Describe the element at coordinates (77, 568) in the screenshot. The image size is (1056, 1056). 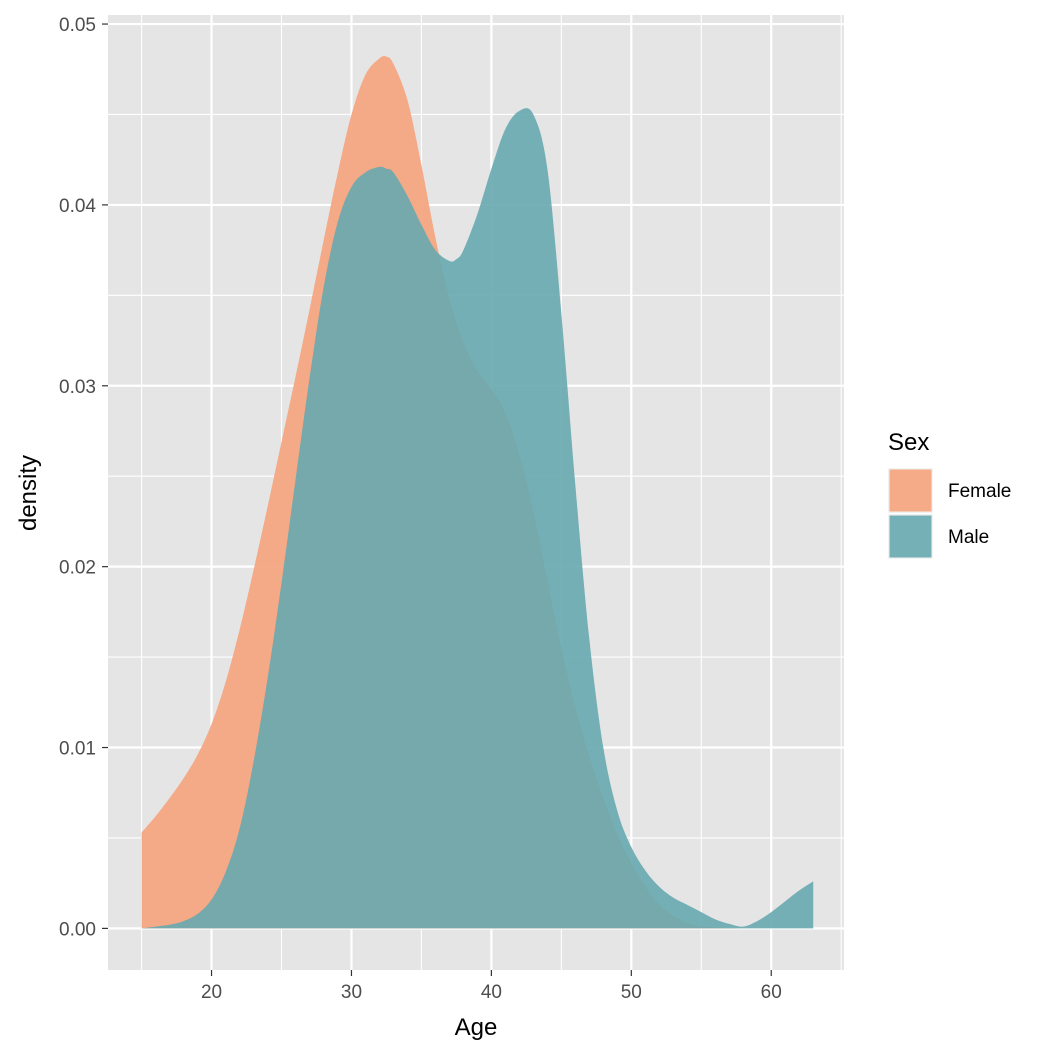
I see `y-tick-label: 0.02` at that location.